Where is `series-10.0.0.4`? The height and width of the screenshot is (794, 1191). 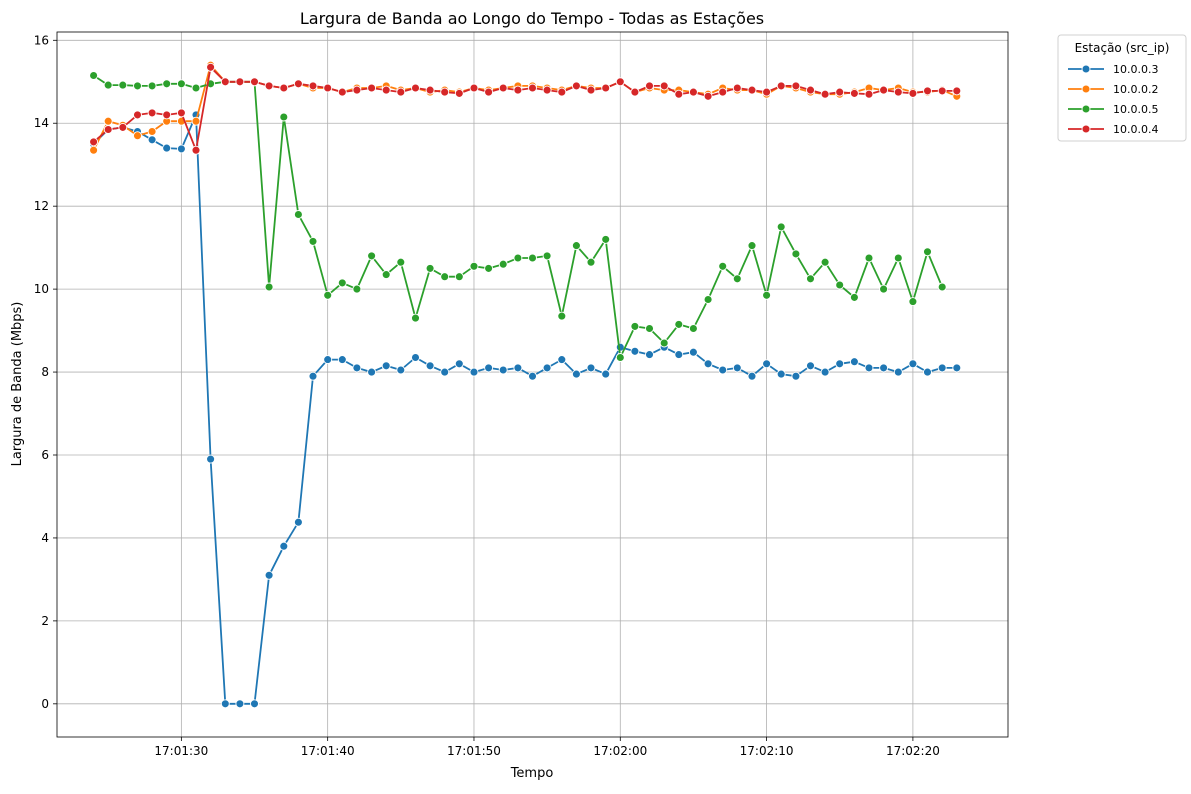 series-10.0.0.4 is located at coordinates (525, 108).